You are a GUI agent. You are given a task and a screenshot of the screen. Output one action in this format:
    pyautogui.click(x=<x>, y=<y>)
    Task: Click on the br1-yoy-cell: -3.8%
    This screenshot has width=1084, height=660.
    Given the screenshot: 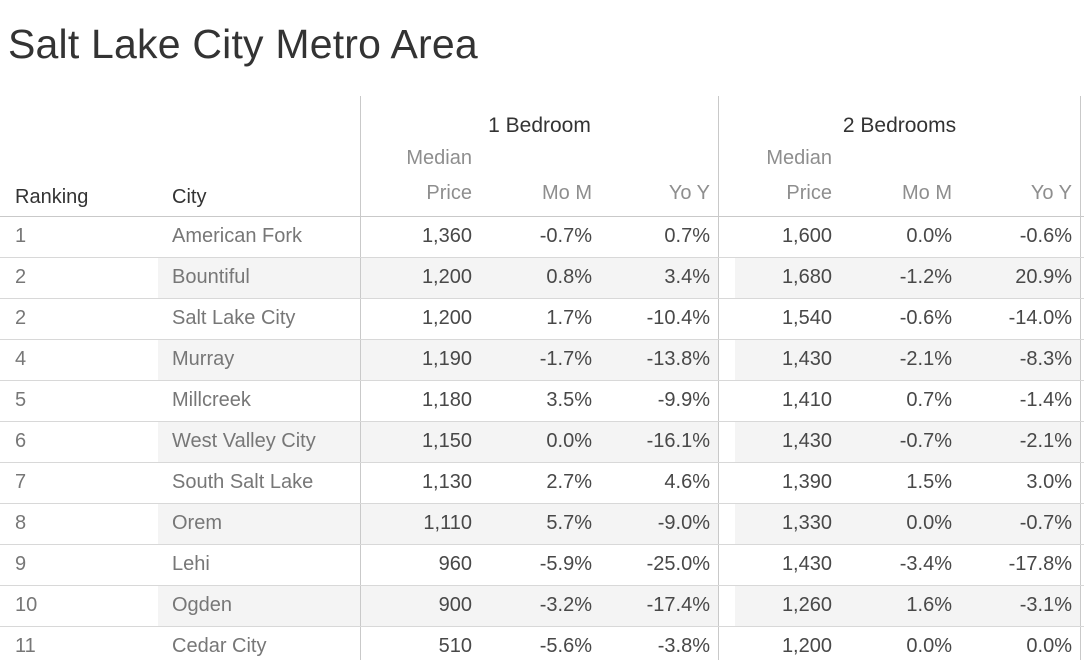 What is the action you would take?
    pyautogui.click(x=683, y=646)
    